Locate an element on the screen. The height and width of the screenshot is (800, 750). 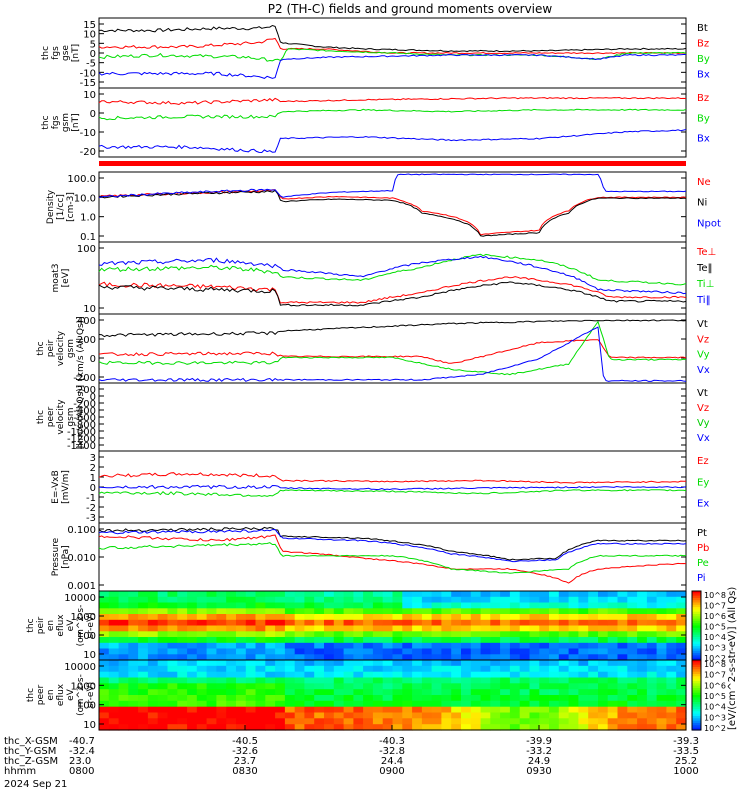
x-row-value: 0930 is located at coordinates (538, 771).